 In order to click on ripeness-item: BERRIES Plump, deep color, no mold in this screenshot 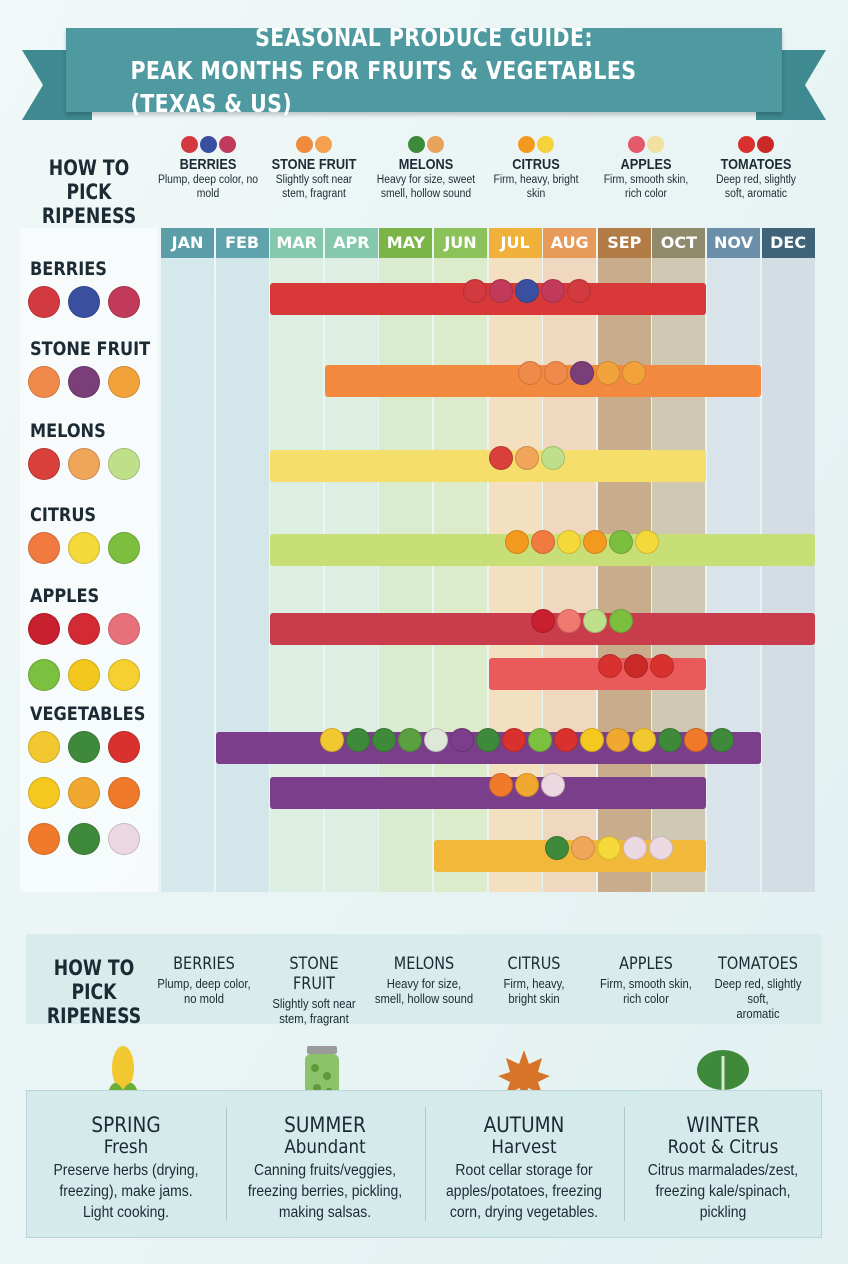, I will do `click(208, 168)`.